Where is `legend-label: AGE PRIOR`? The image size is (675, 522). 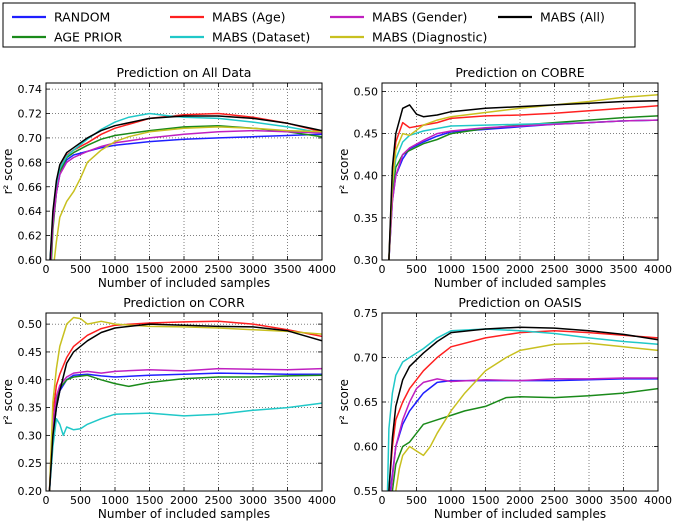 legend-label: AGE PRIOR is located at coordinates (88, 37).